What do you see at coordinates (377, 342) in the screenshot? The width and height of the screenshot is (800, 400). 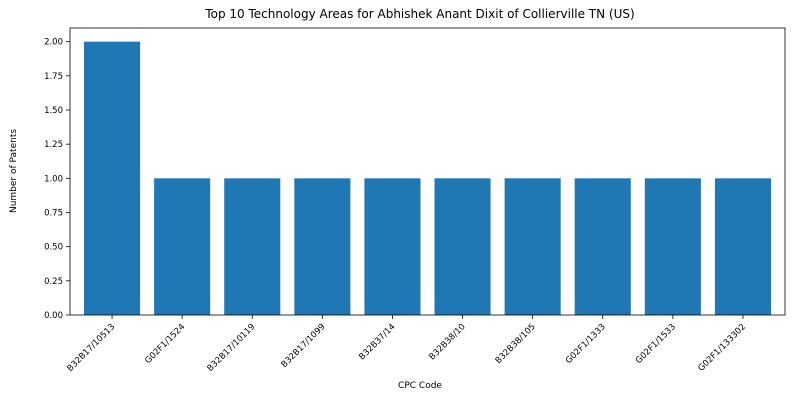 I see `x-tick-label: B32B37/14` at bounding box center [377, 342].